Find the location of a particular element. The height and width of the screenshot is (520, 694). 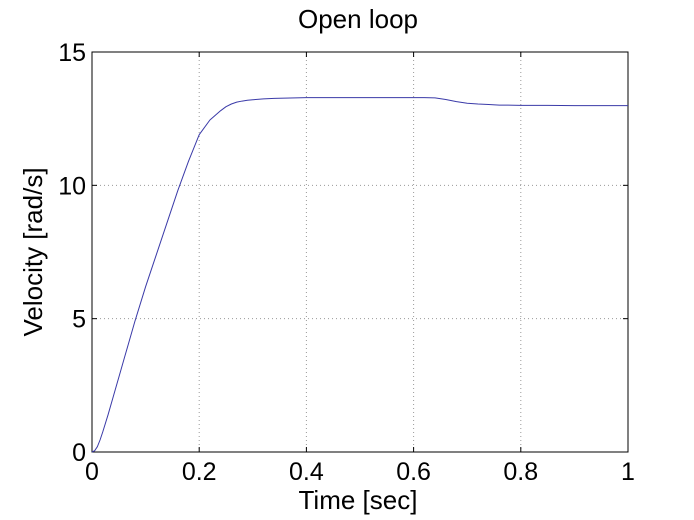

y-tick-label: 0 is located at coordinates (79, 453).